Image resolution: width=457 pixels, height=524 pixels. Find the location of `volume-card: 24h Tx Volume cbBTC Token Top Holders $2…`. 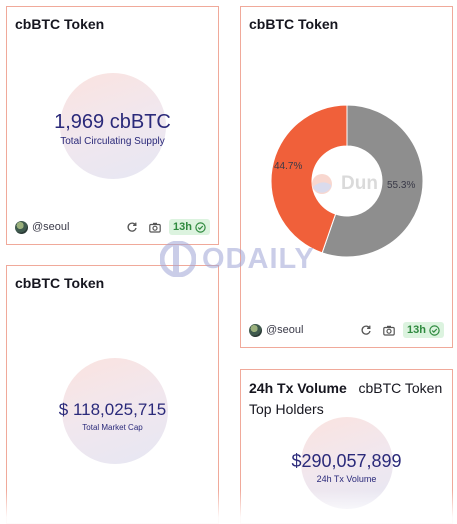

volume-card: 24h Tx Volume cbBTC Token Top Holders $2… is located at coordinates (346, 446).